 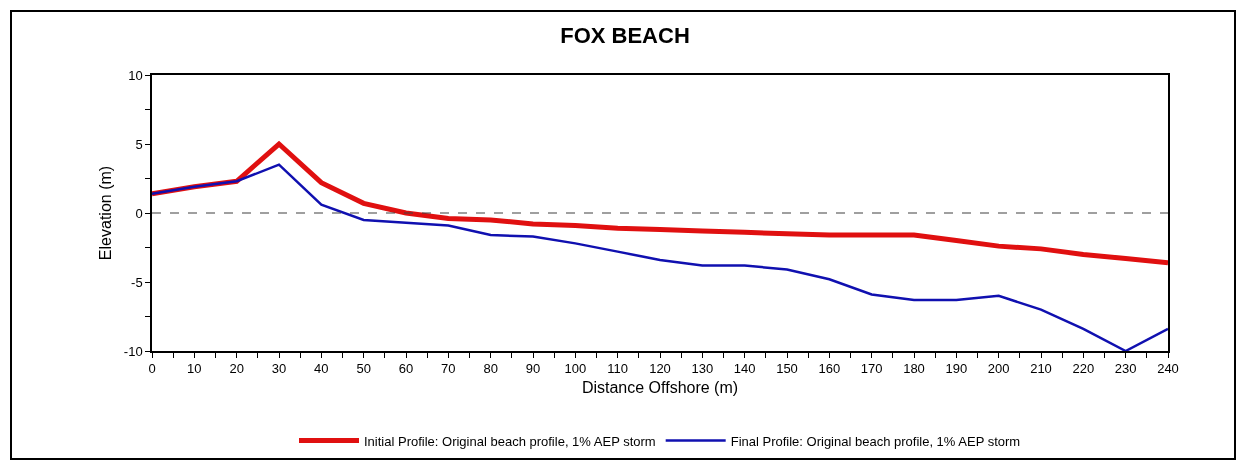 I want to click on y-axis-title: Elevation (m), so click(x=106, y=213).